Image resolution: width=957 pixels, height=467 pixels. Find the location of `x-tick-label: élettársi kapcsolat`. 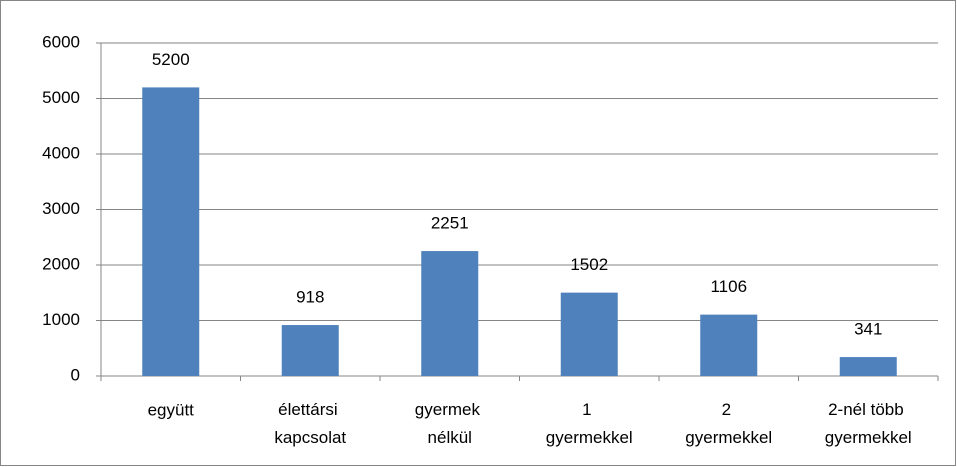

x-tick-label: élettársi kapcsolat is located at coordinates (310, 423).